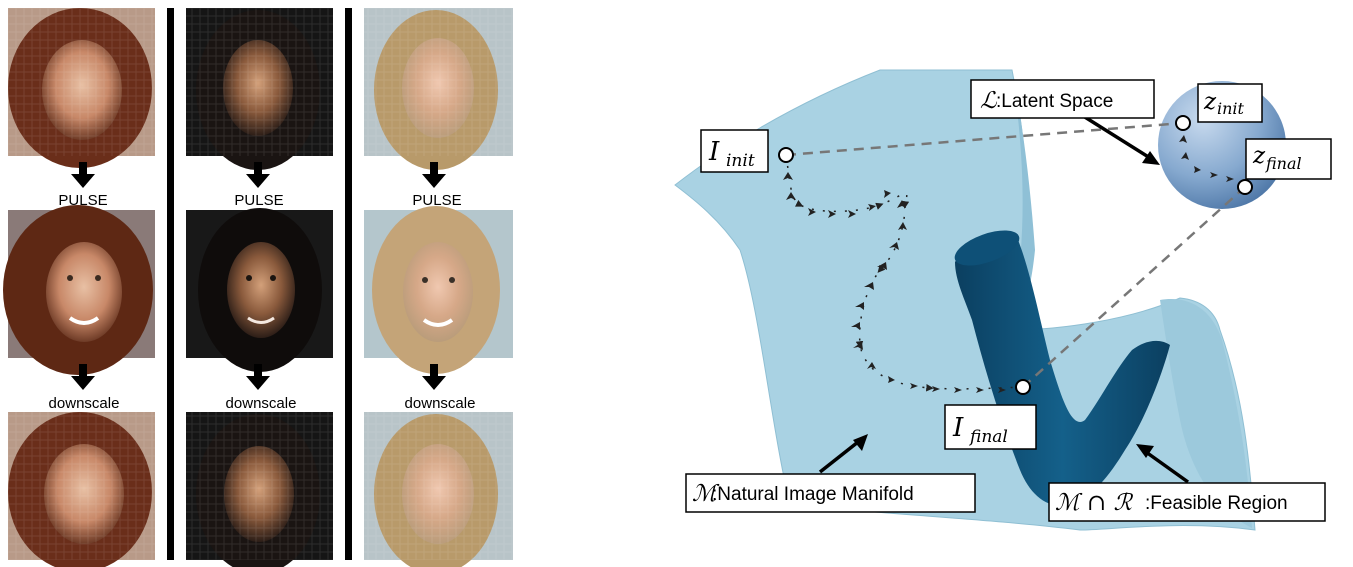  Describe the element at coordinates (786, 155) in the screenshot. I see `point-i-init` at that location.